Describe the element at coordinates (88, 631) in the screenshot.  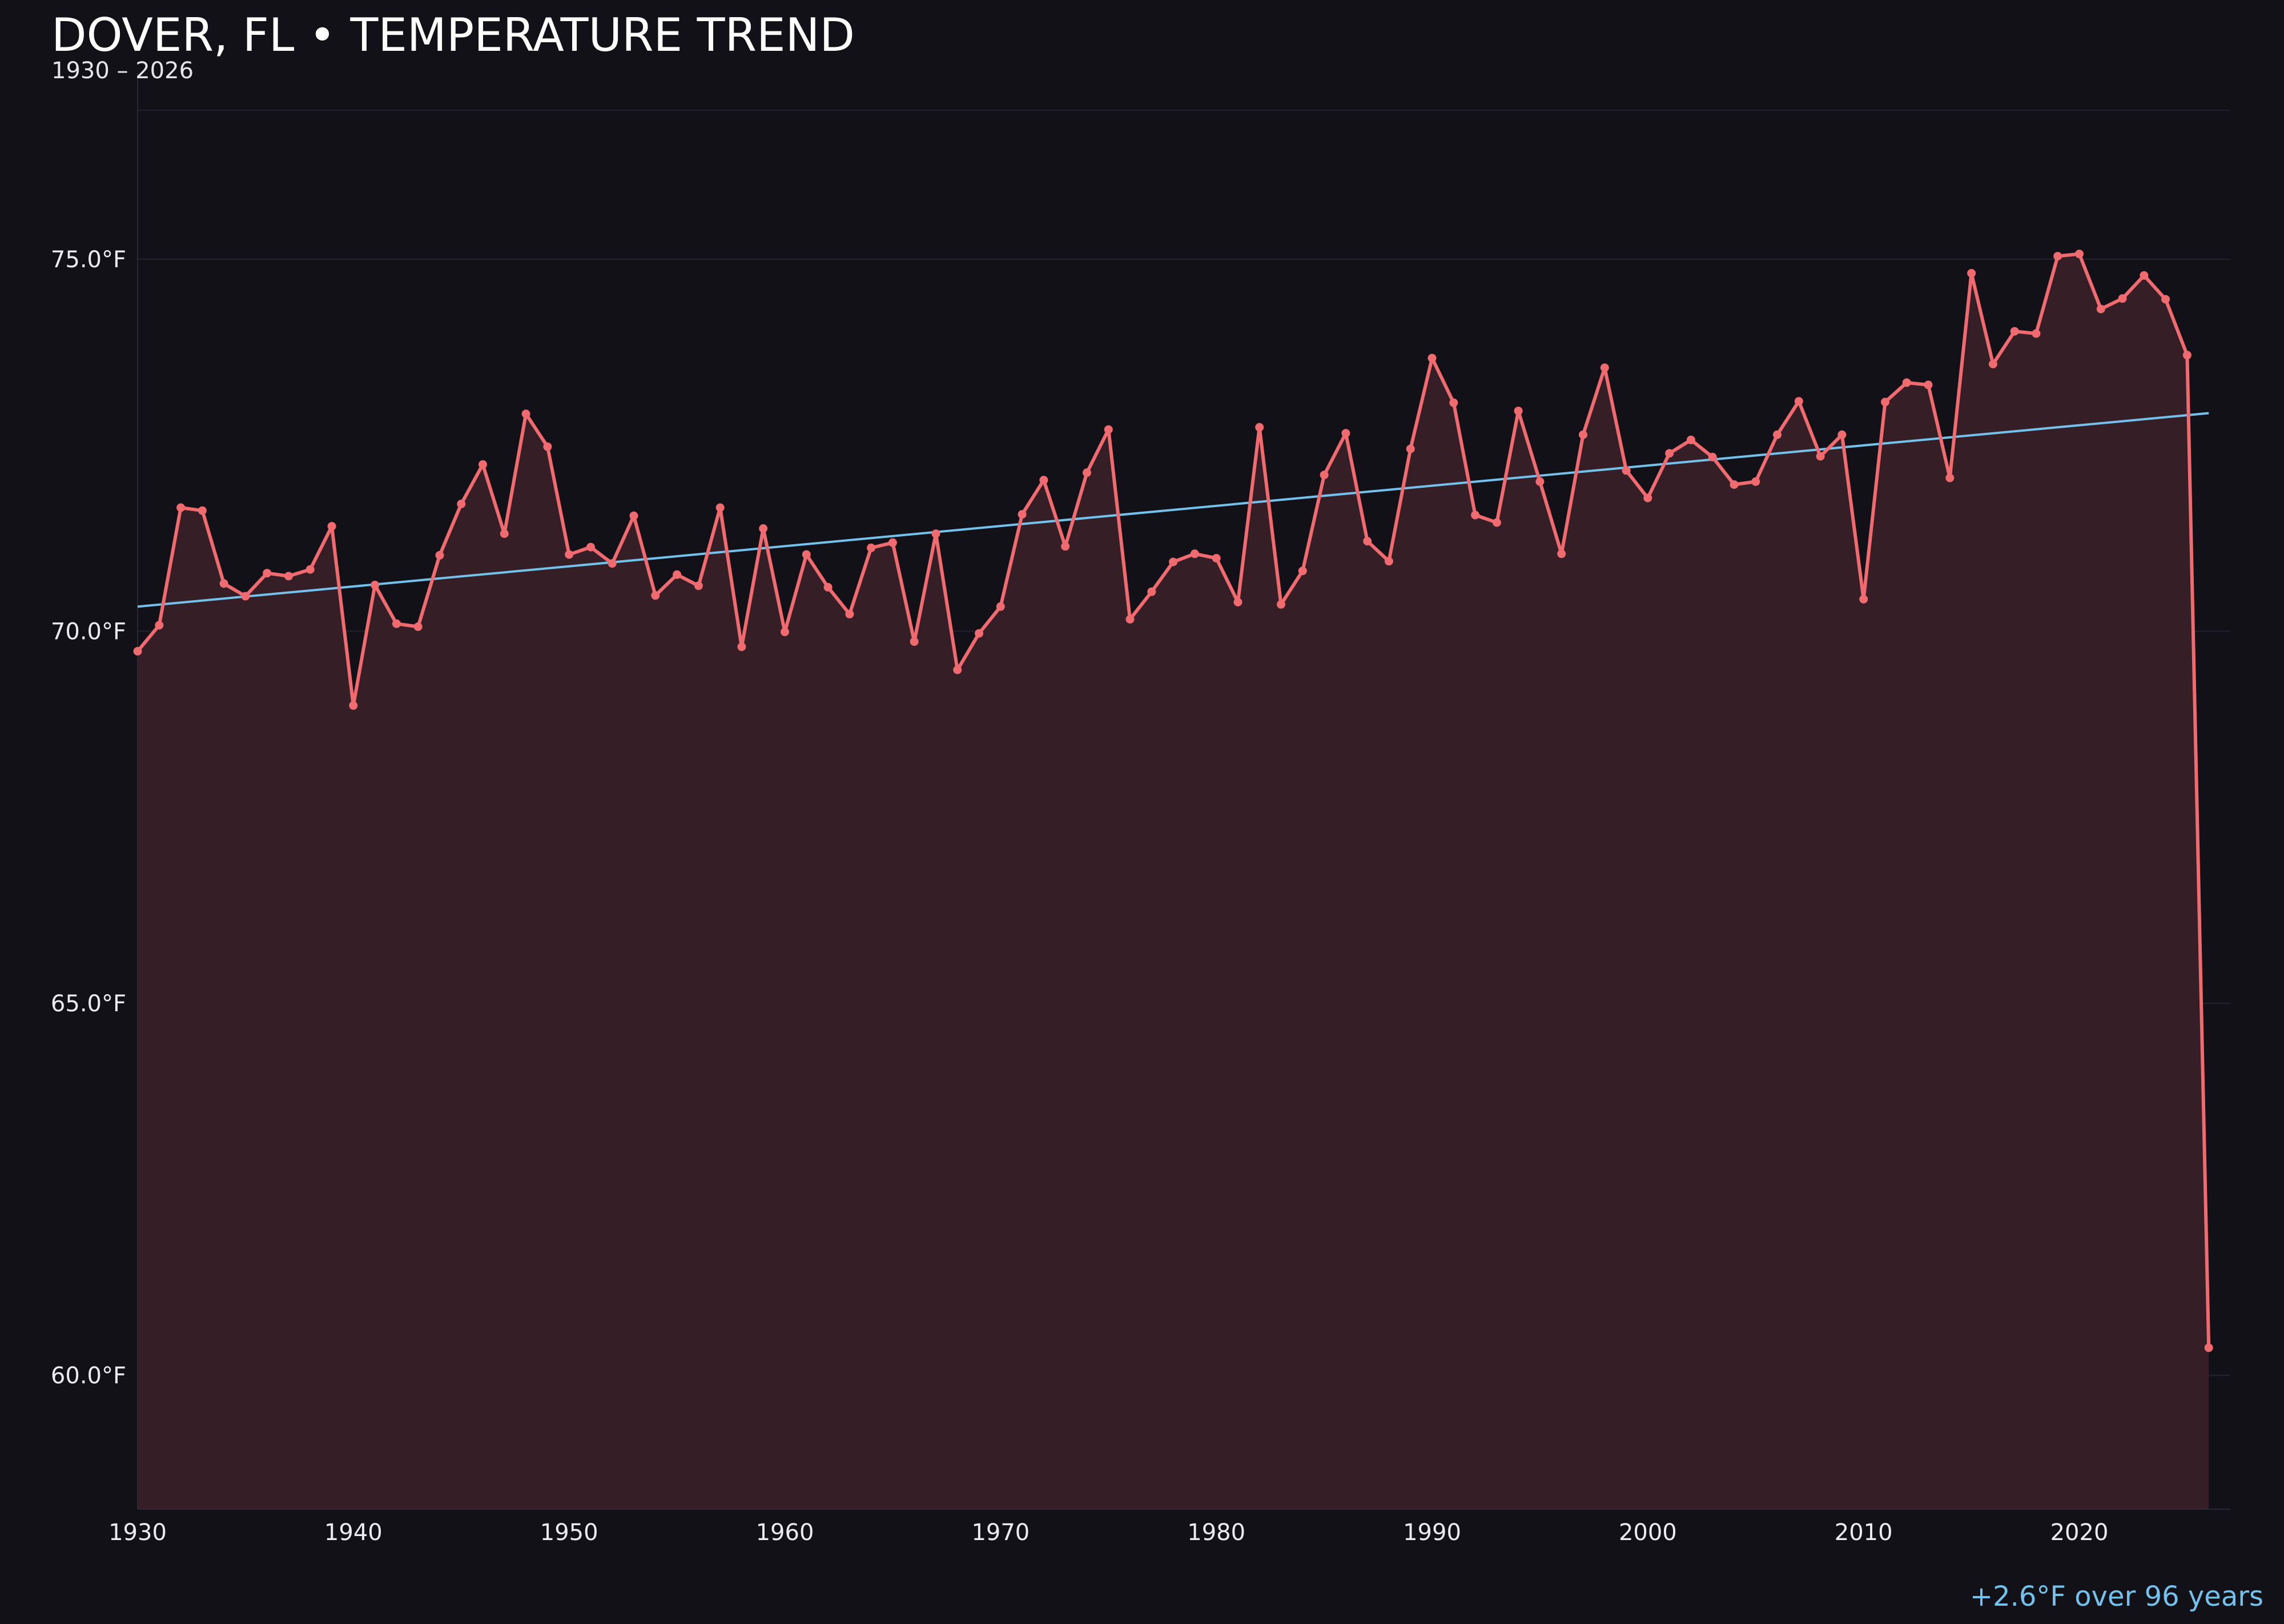
I see `y-tick-label: 70.0°F` at that location.